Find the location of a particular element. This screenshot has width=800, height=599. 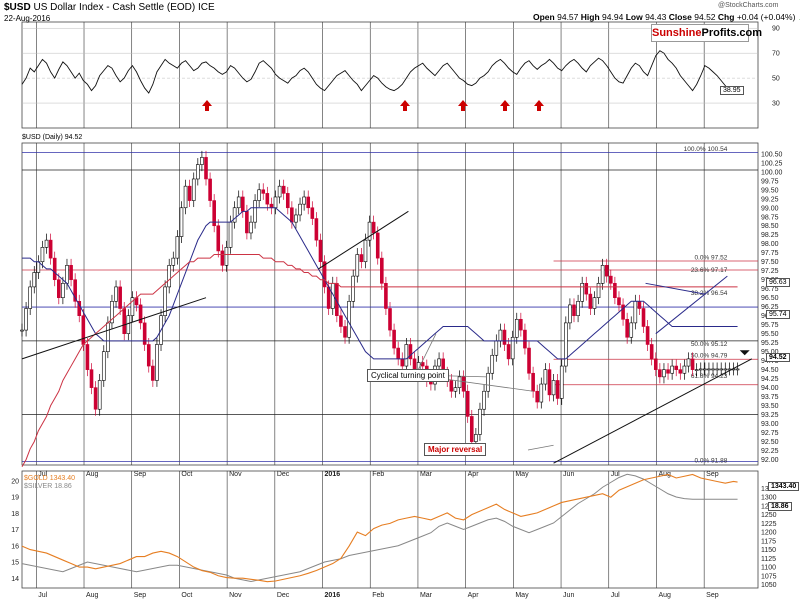

usd-left-trendline is located at coordinates (114, 328).